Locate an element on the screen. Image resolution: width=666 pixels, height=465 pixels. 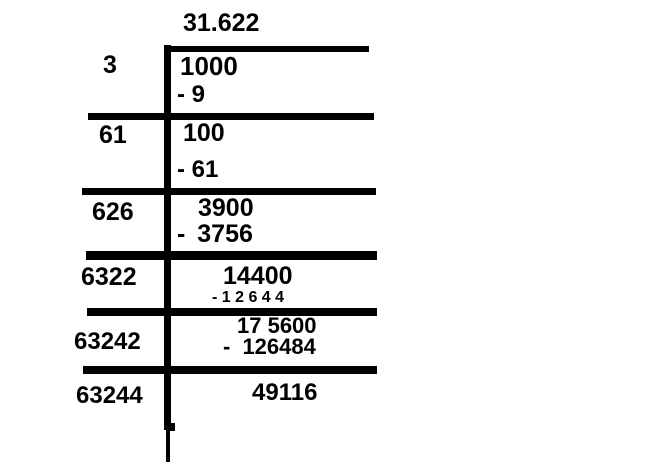
step5-separator-line is located at coordinates (230, 370).